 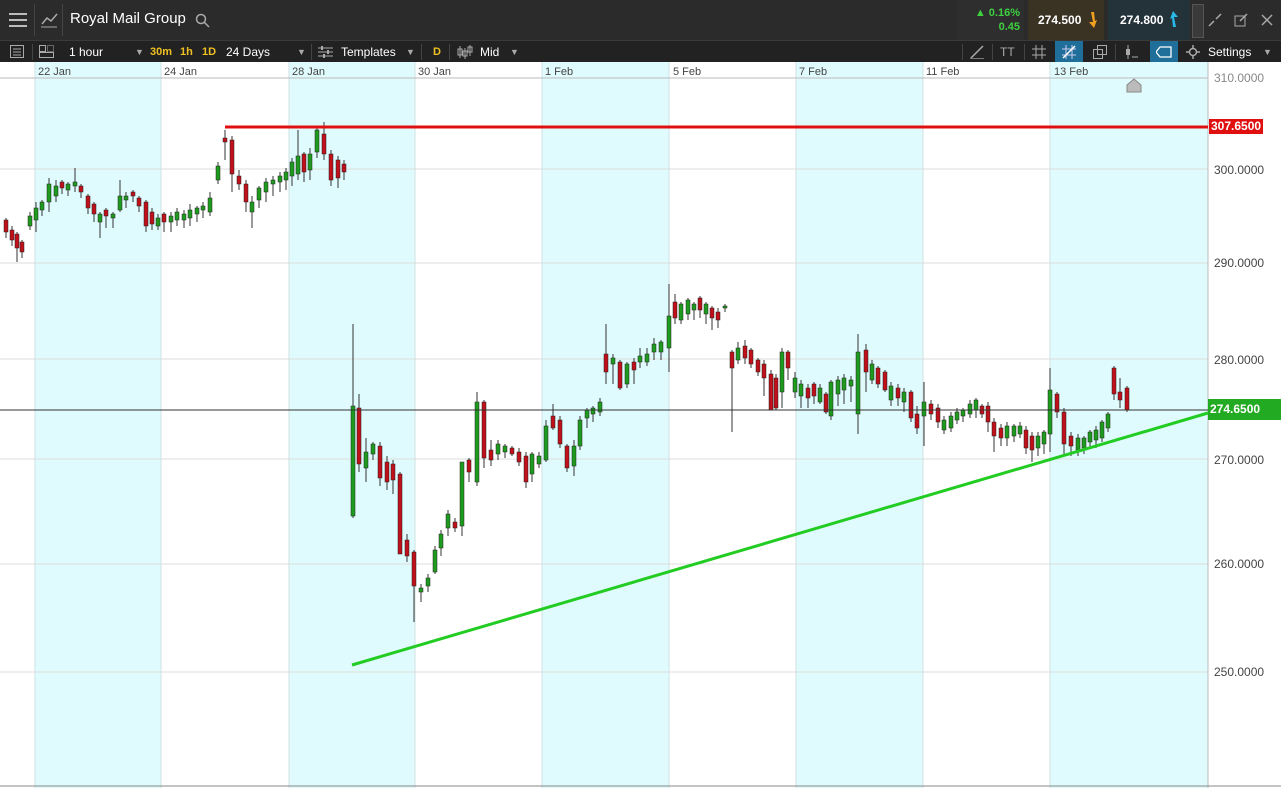 What do you see at coordinates (514, 52) in the screenshot?
I see `price-type-dropdown-icon: ▼` at bounding box center [514, 52].